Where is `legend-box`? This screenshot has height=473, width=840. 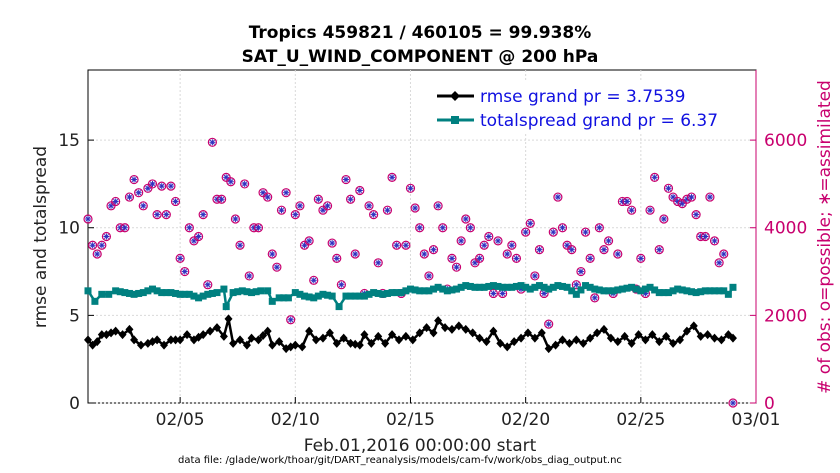
legend-box is located at coordinates (580, 107).